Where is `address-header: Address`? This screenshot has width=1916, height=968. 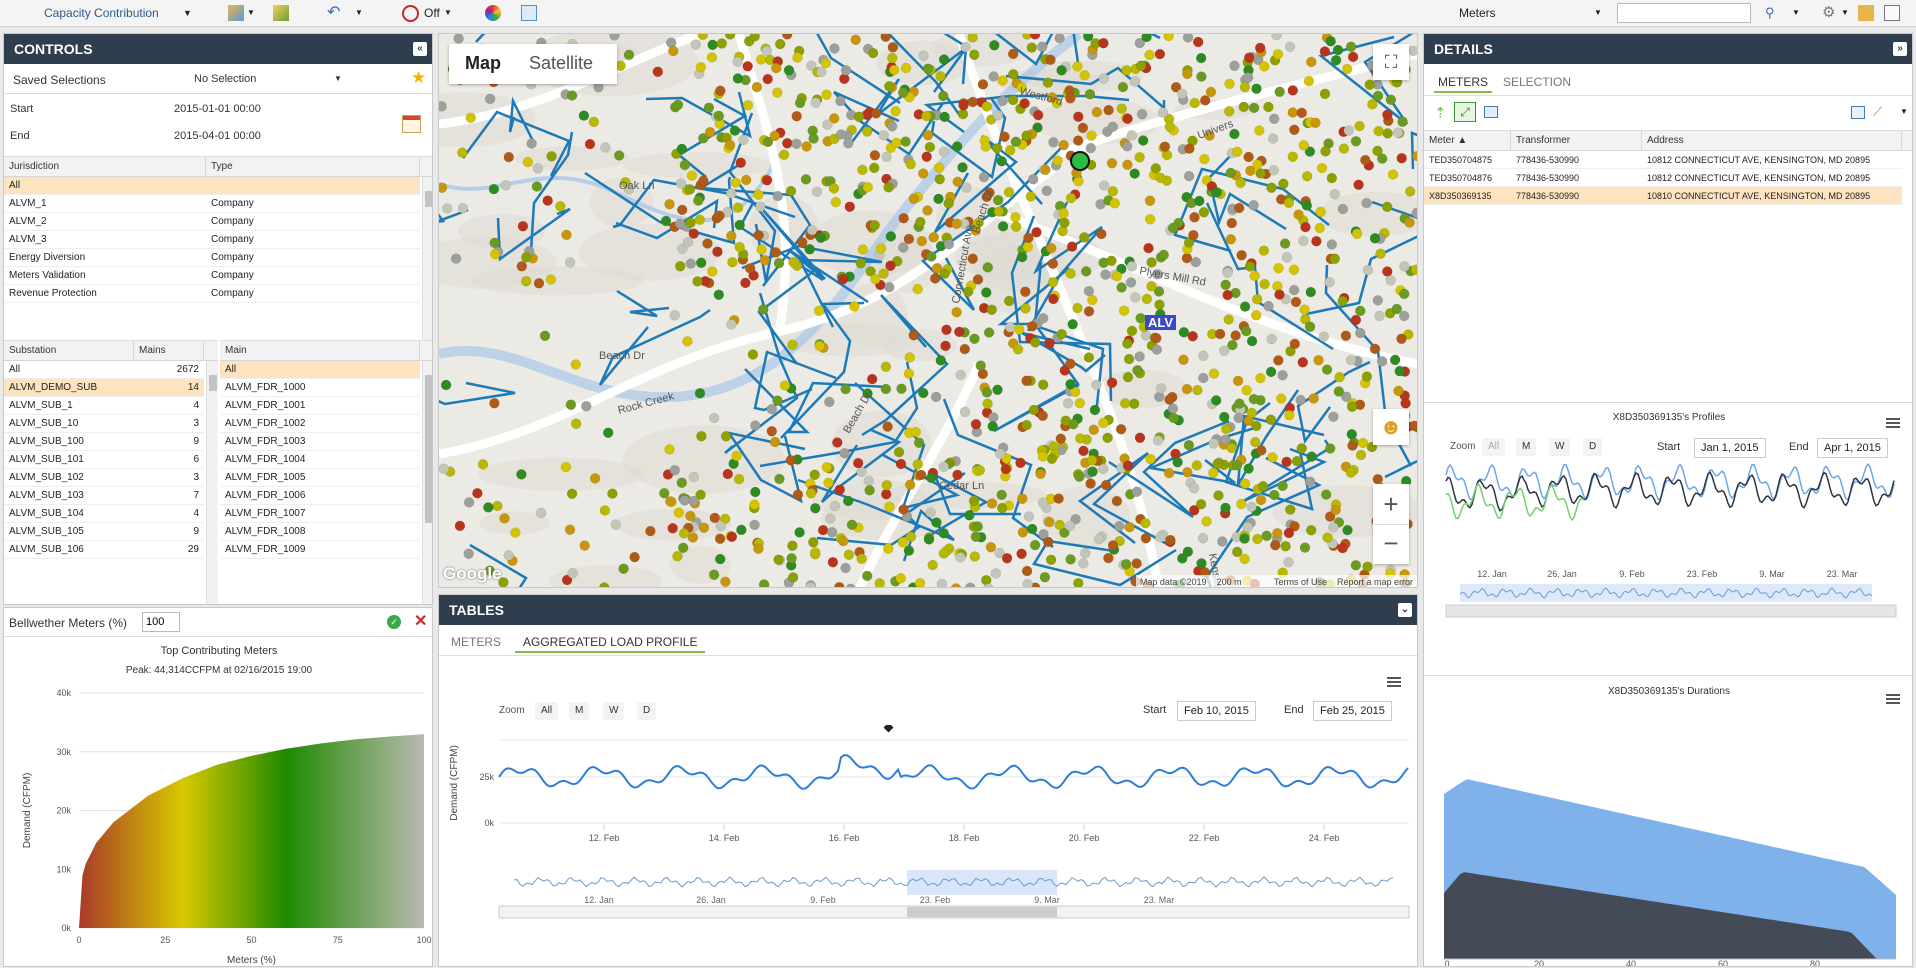
address-header: Address is located at coordinates (1772, 141).